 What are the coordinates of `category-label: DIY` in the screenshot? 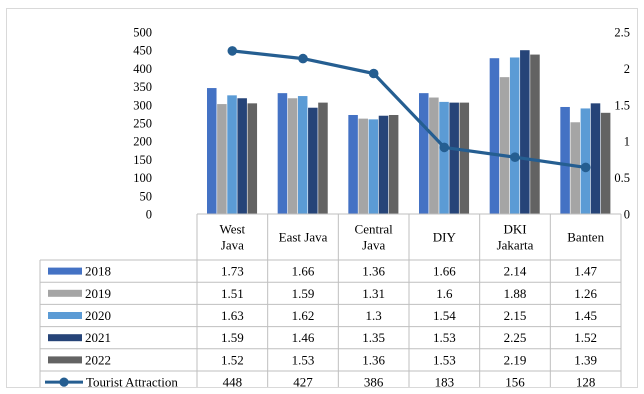 It's located at (445, 237).